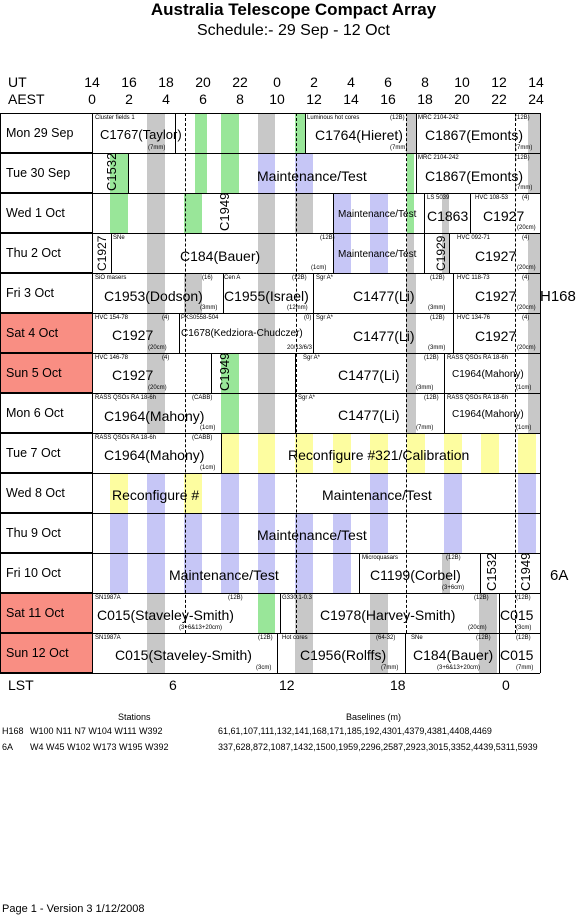  Describe the element at coordinates (524, 188) in the screenshot. I see `obs-band: (7mm)` at that location.